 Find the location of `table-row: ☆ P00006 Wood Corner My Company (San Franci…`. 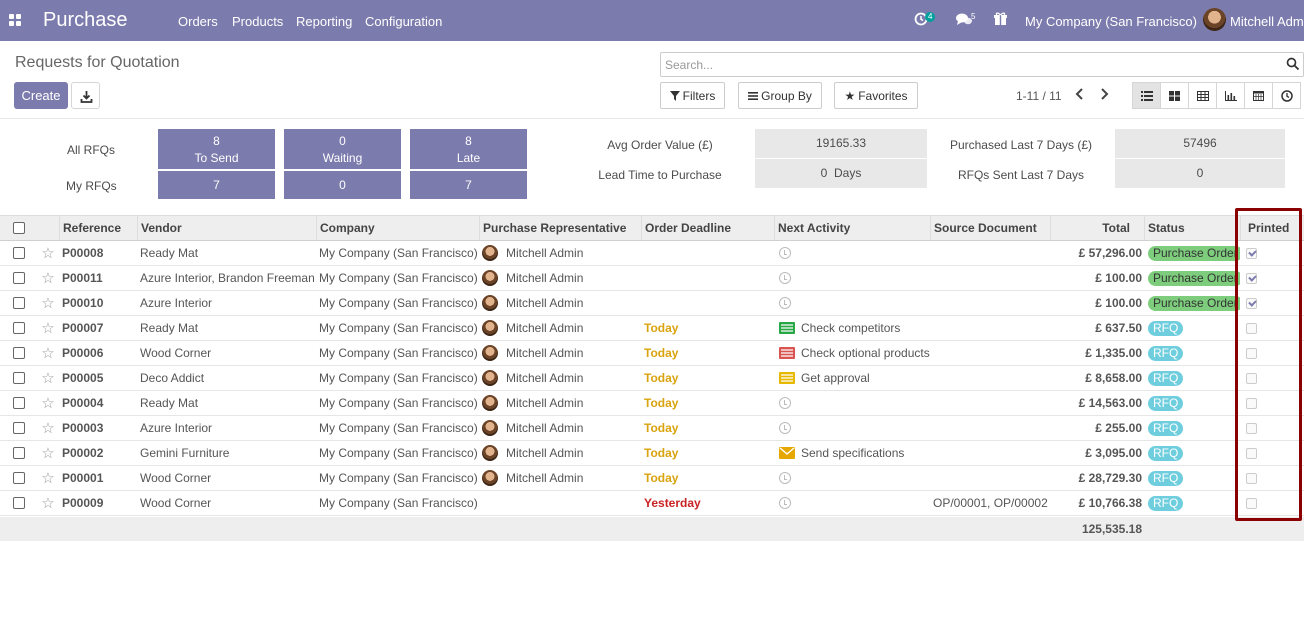

table-row: ☆ P00006 Wood Corner My Company (San Franci… is located at coordinates (652, 353).